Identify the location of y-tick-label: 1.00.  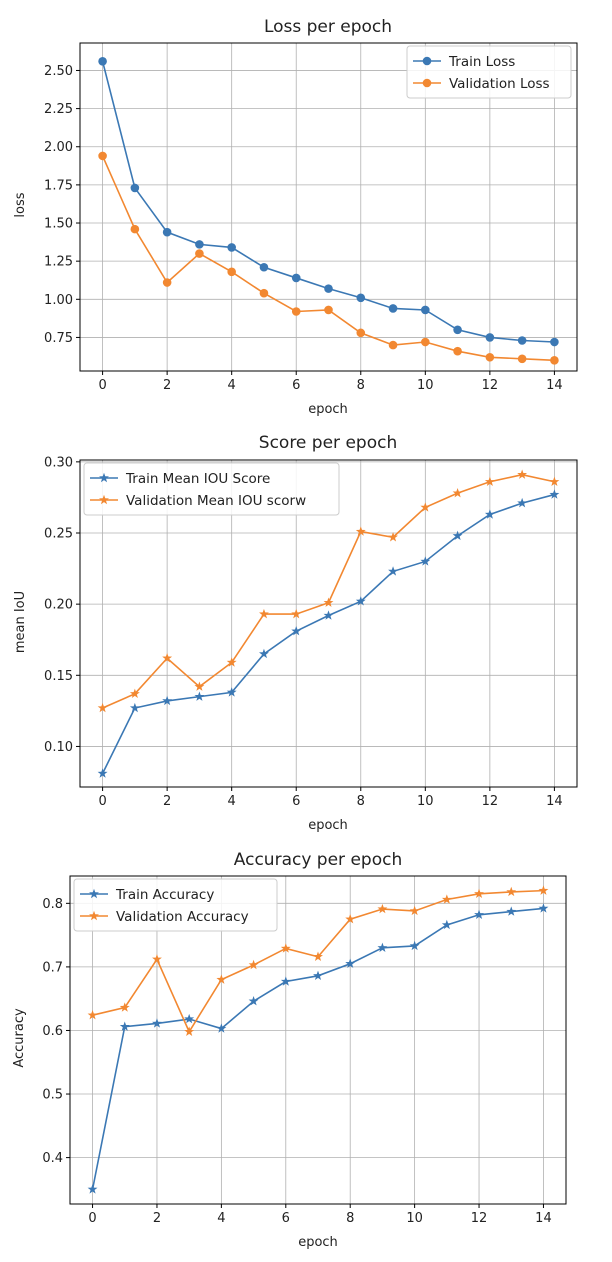
(58, 300).